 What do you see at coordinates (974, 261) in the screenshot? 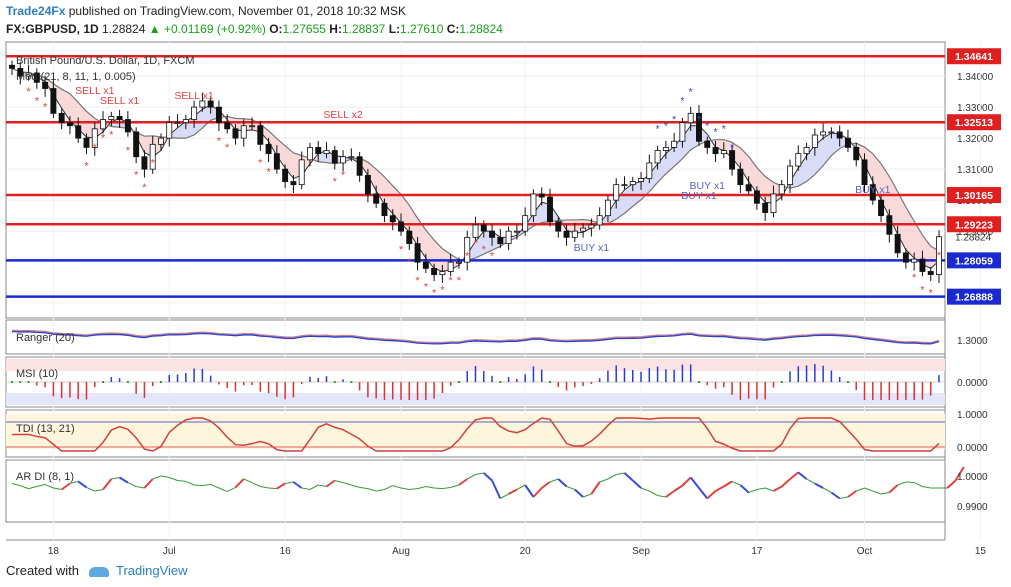
I see `level-tag-label: 1.28059` at bounding box center [974, 261].